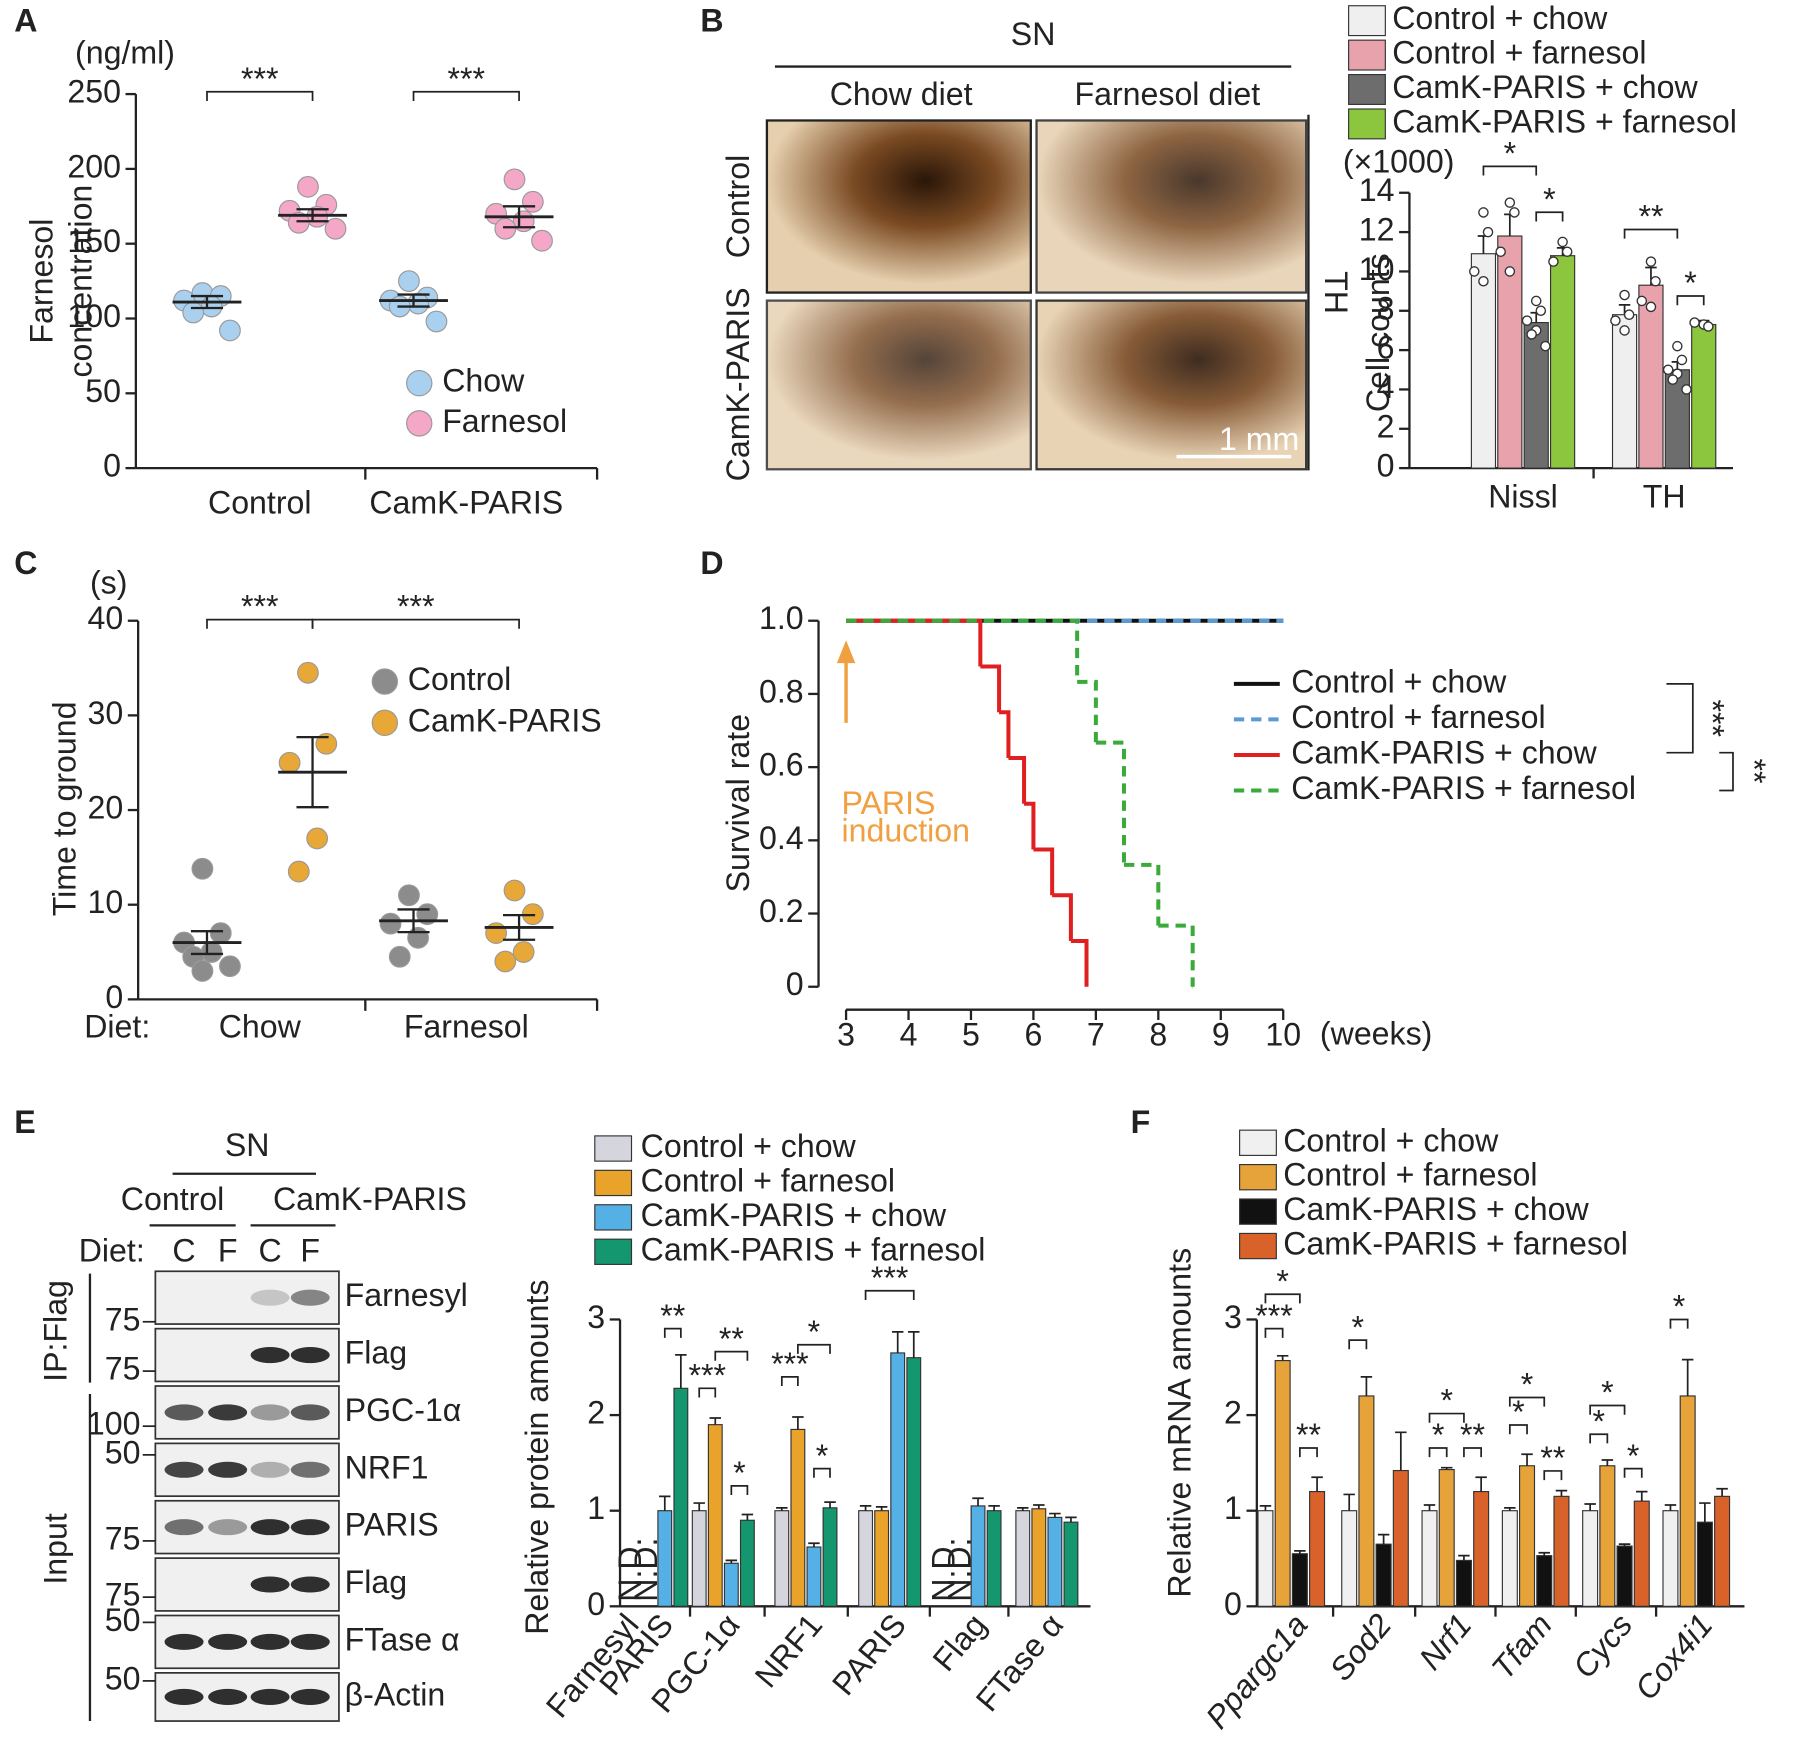 Image resolution: width=1800 pixels, height=1744 pixels. What do you see at coordinates (25, 563) in the screenshot?
I see `panel-label: C` at bounding box center [25, 563].